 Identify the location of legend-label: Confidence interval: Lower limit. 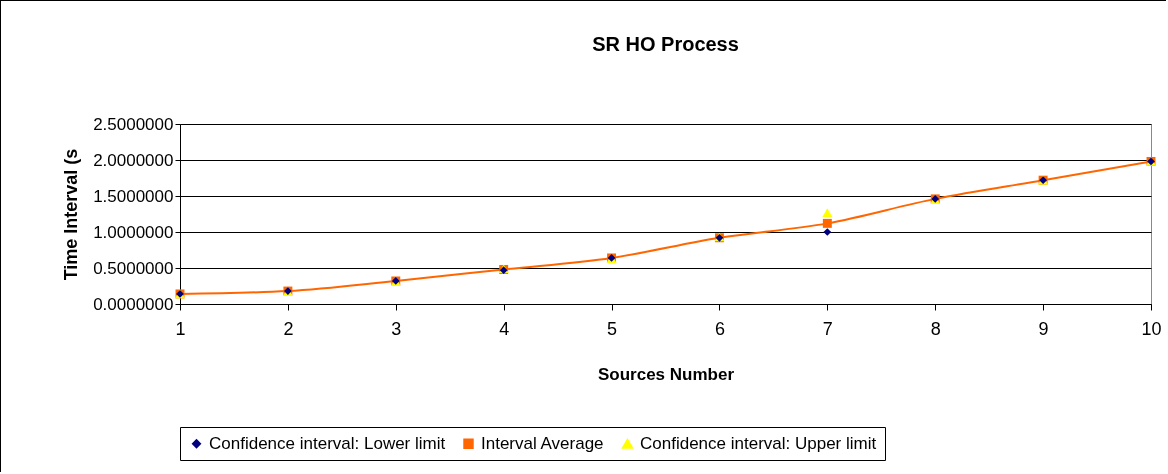
(327, 443).